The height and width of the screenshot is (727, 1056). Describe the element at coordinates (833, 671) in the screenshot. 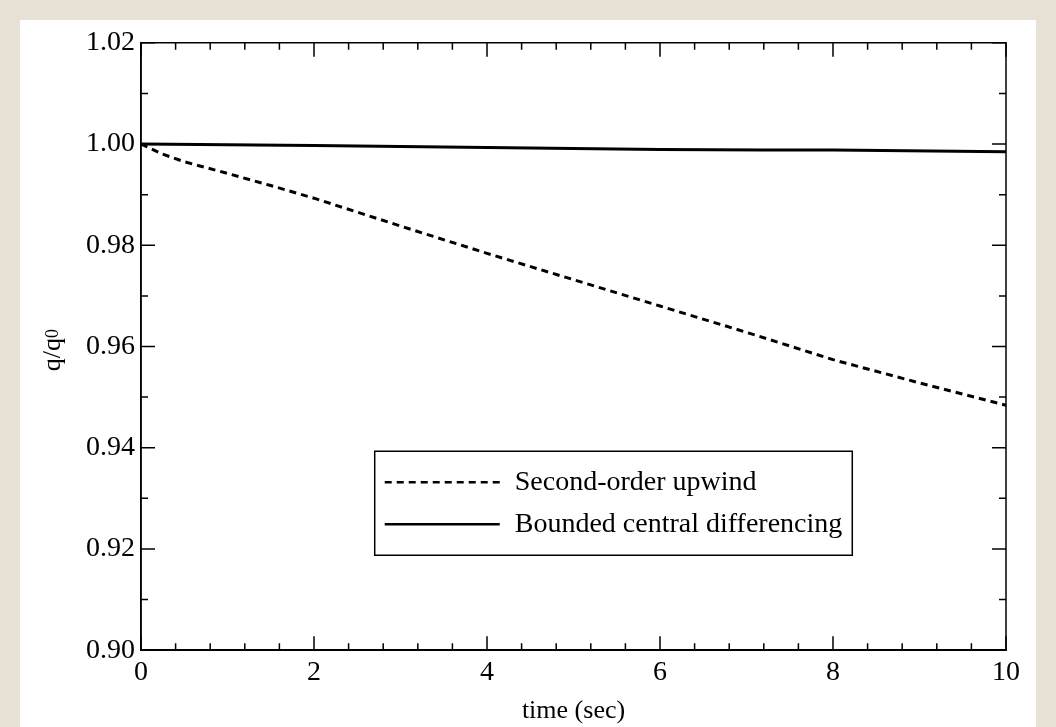

I see `x-tick-label: 8` at that location.